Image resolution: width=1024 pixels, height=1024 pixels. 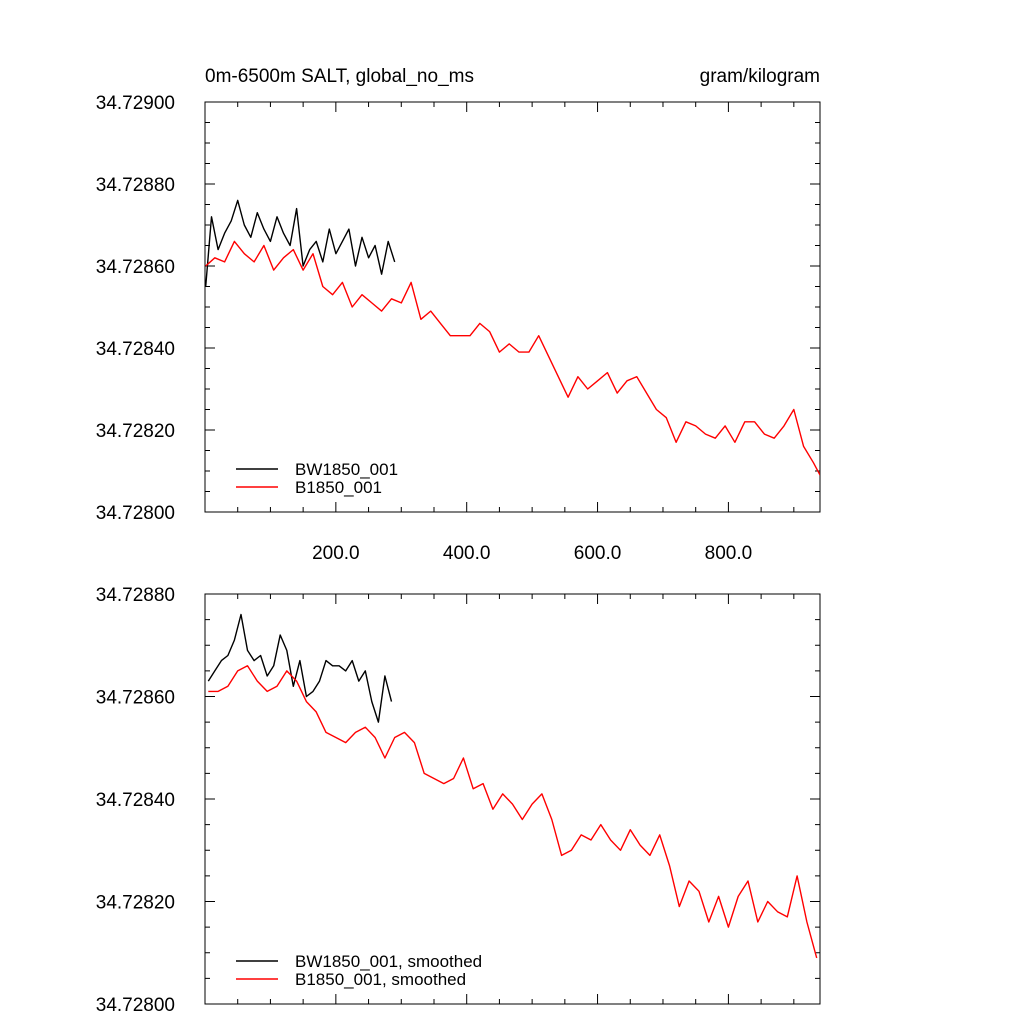 What do you see at coordinates (388, 961) in the screenshot?
I see `legend-label: BW1850_001, smoothed` at bounding box center [388, 961].